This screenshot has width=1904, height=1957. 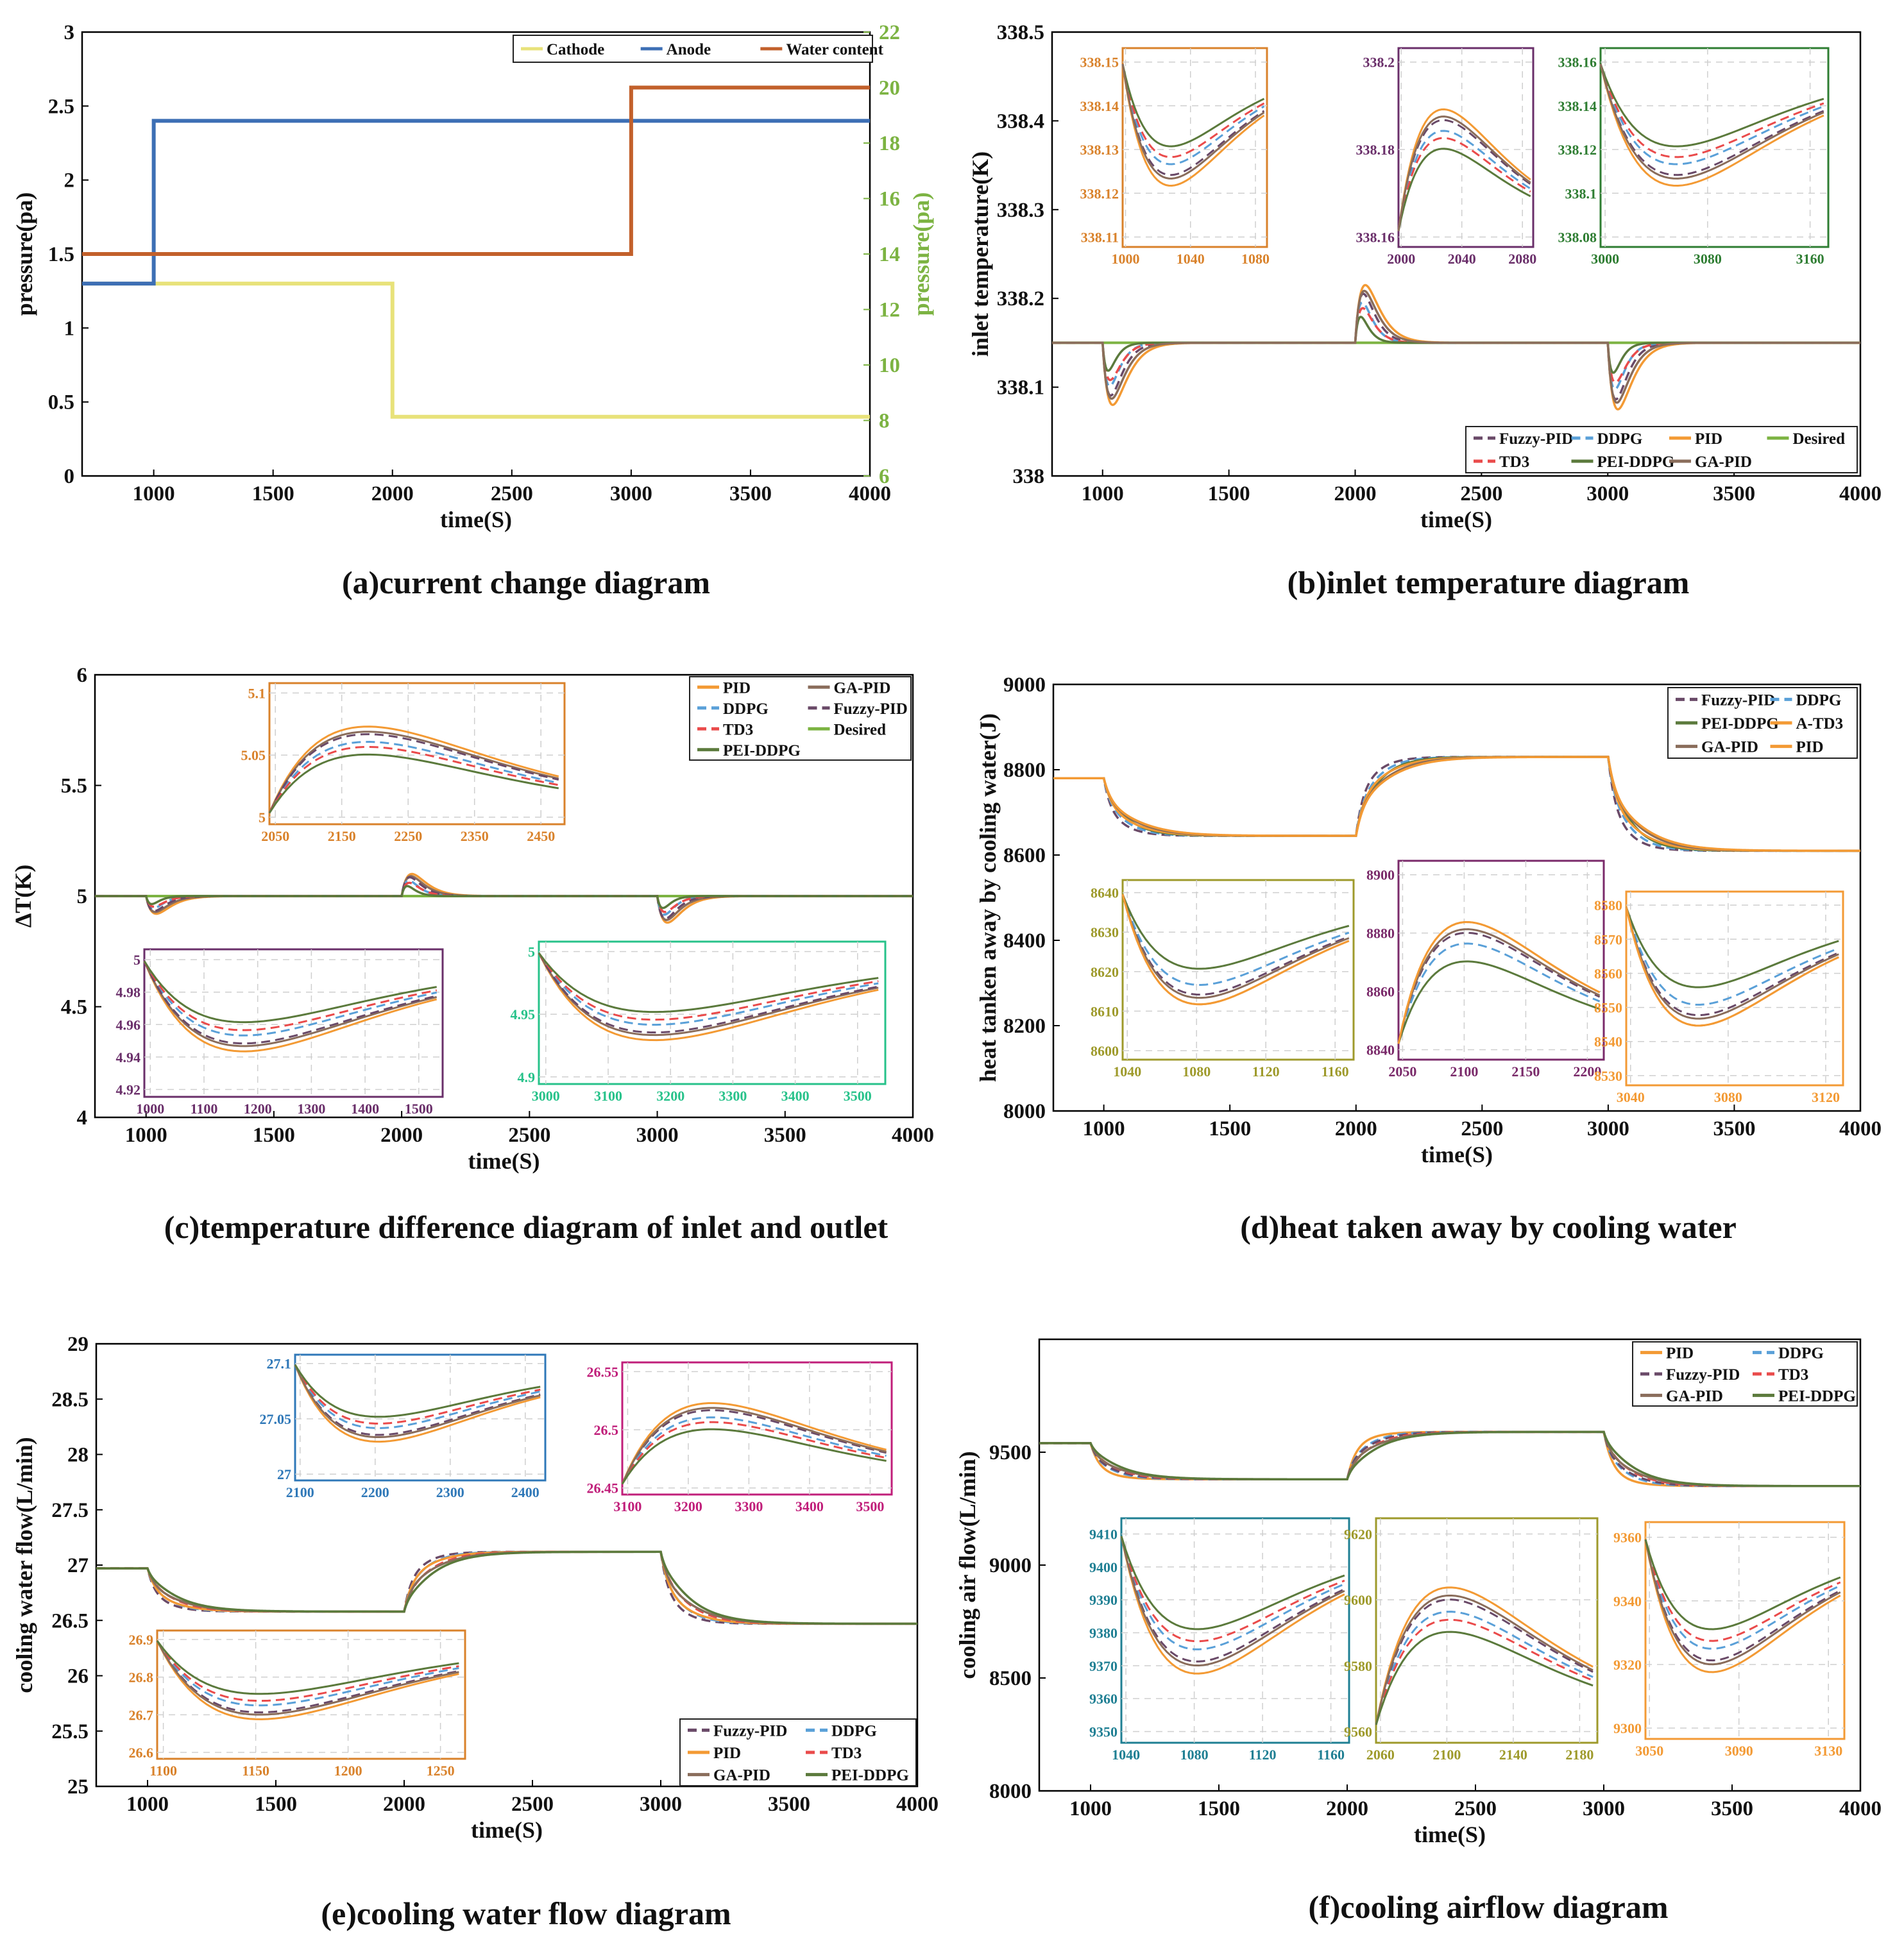 What do you see at coordinates (1024, 941) in the screenshot?
I see `y-tick-label: 8400` at bounding box center [1024, 941].